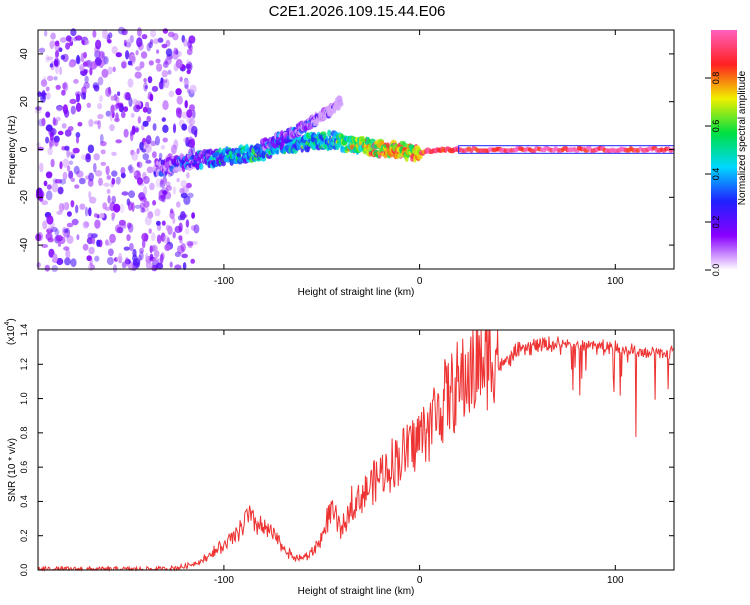 This screenshot has width=750, height=605. I want to click on heatmap-y-tick-label: -20, so click(24, 197).